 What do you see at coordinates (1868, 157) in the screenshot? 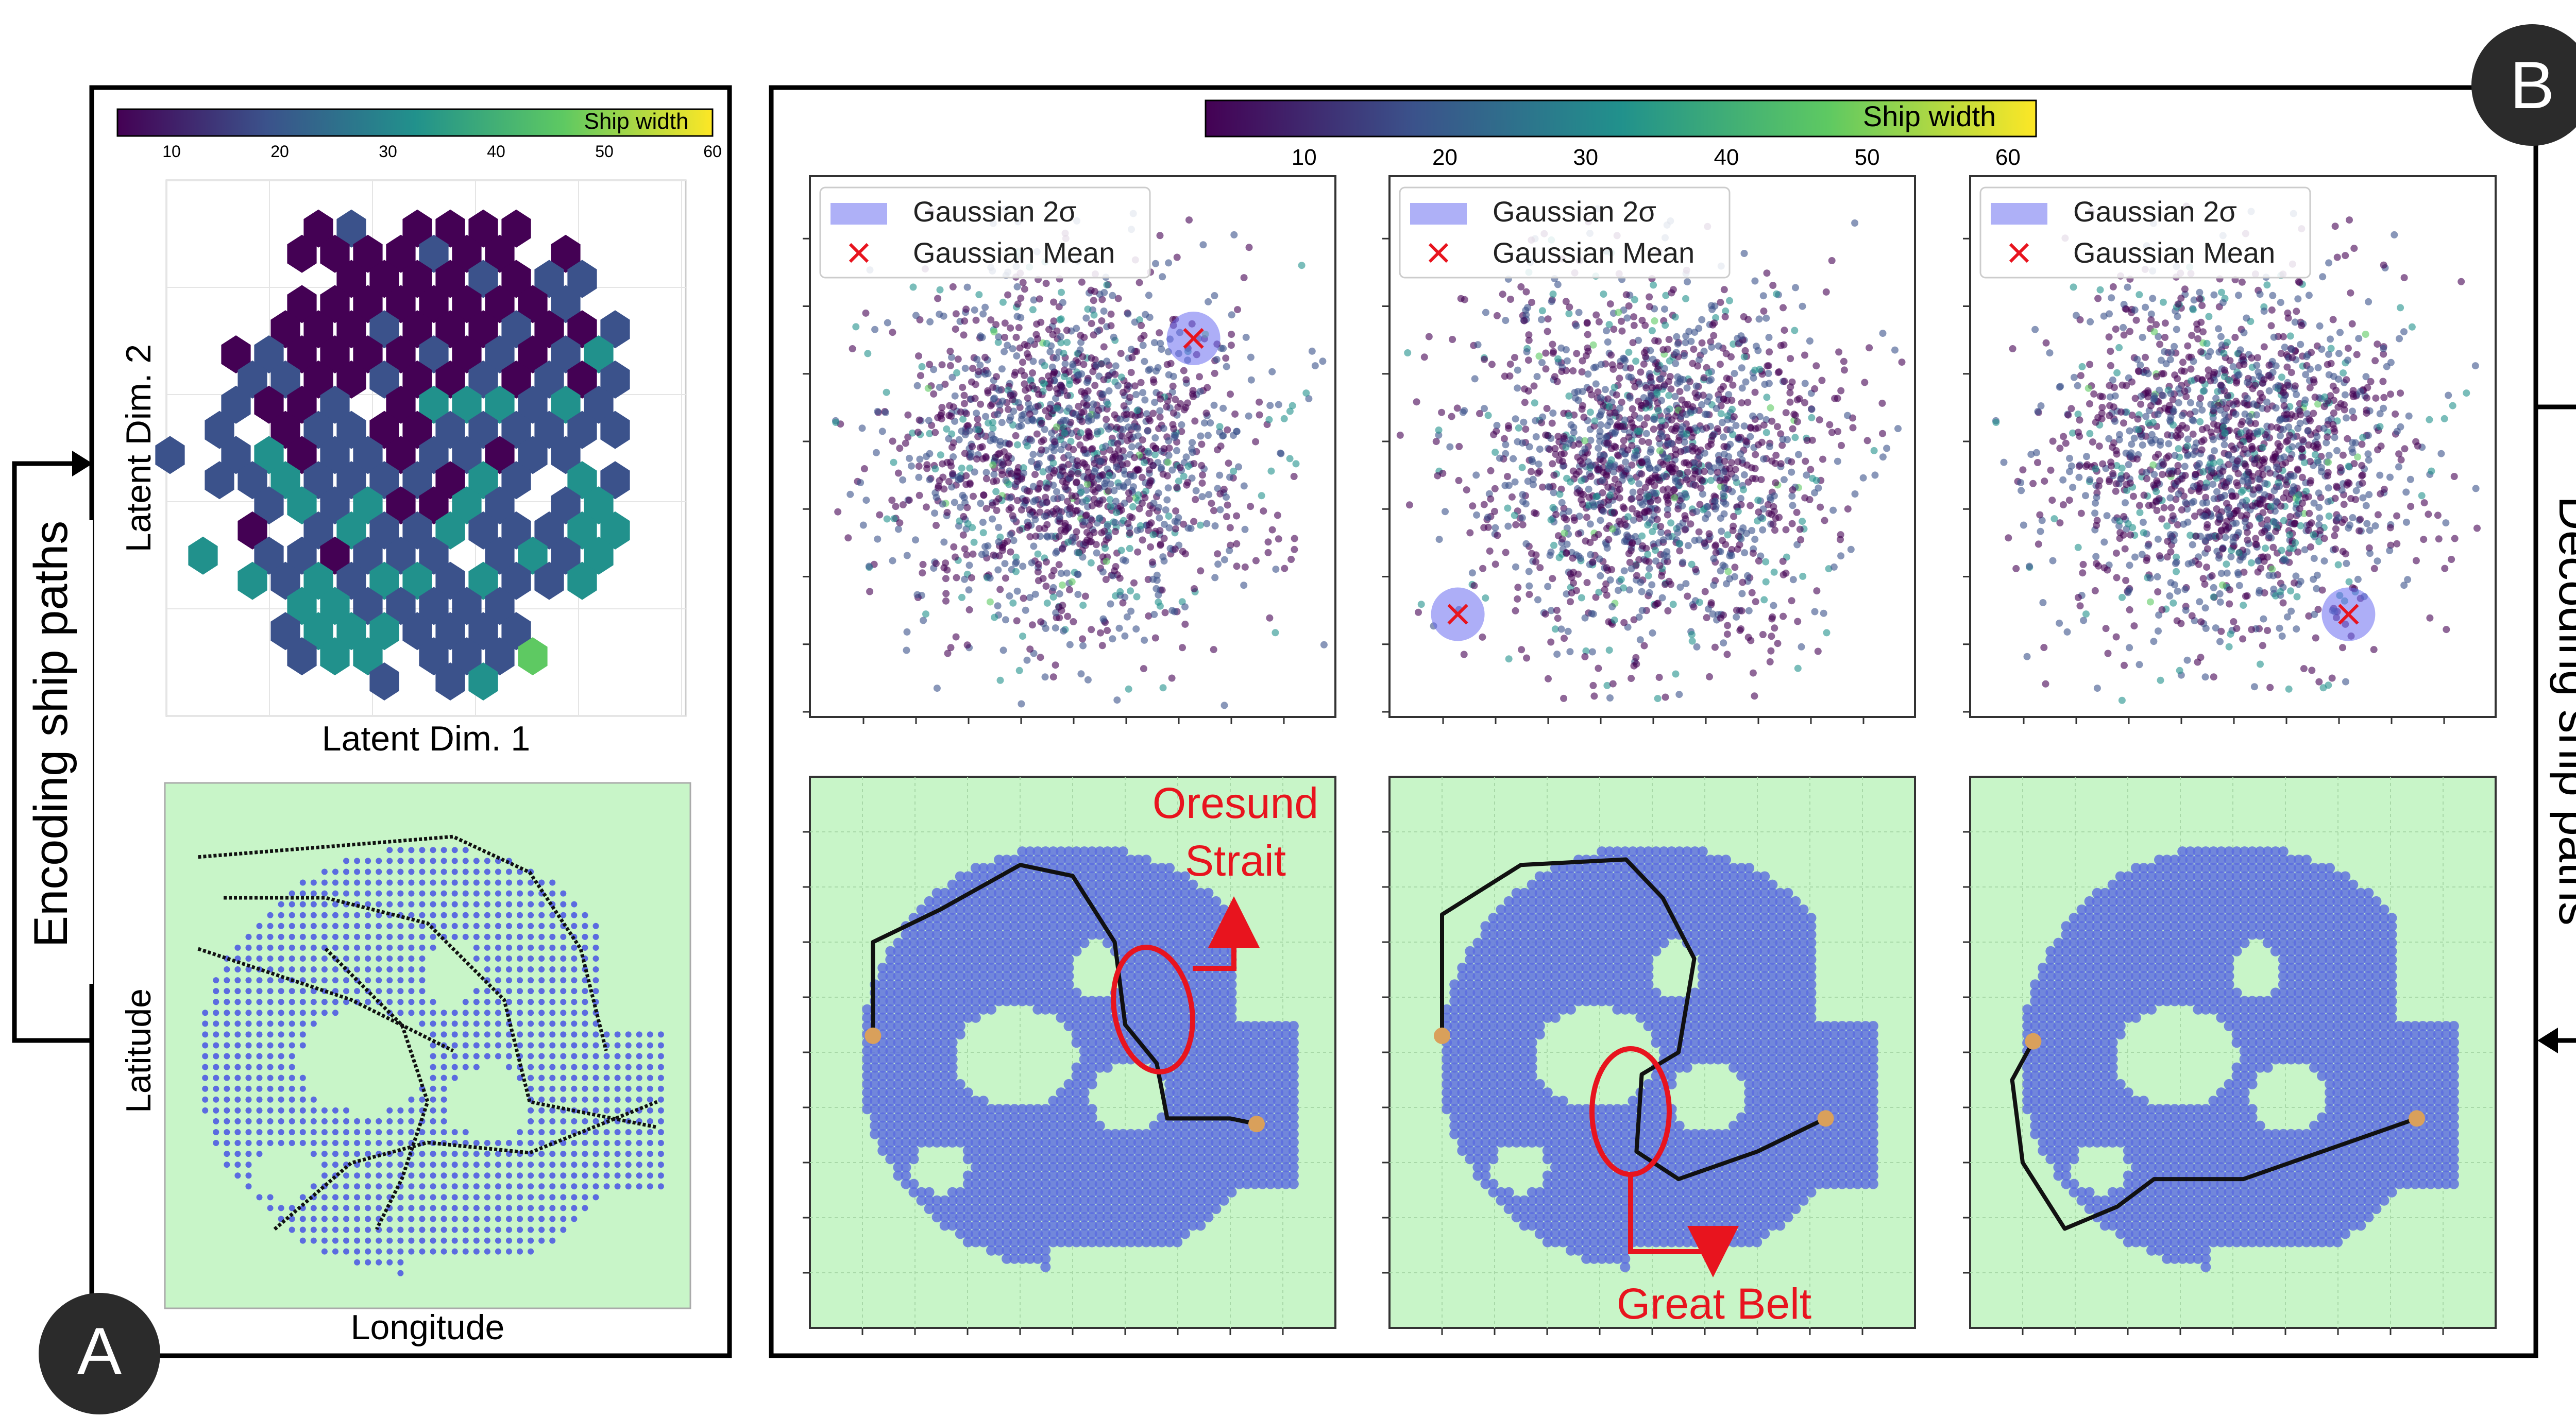
I see `colorbar-tick-label: 50` at bounding box center [1868, 157].